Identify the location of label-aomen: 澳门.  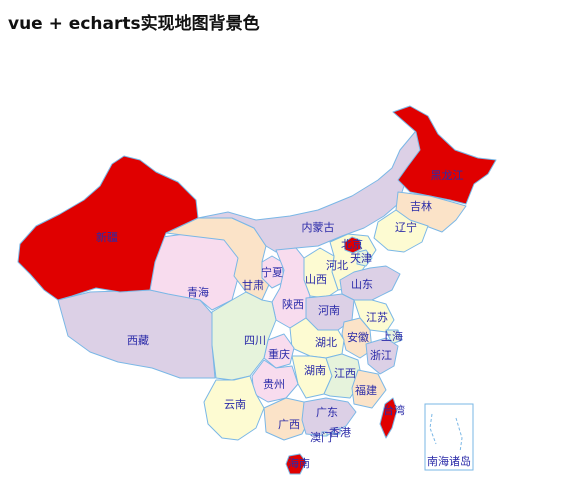
(321, 437).